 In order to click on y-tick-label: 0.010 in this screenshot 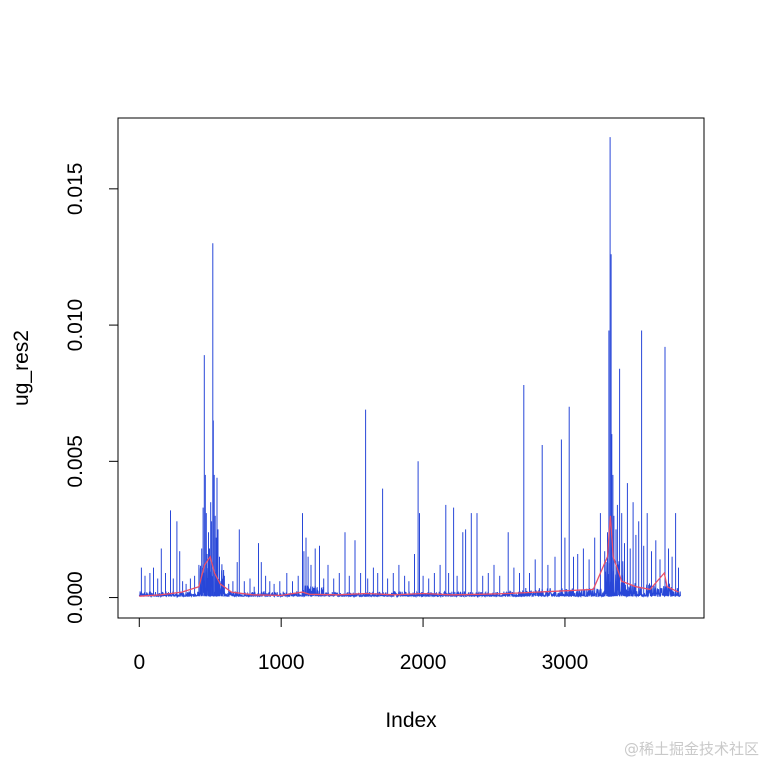, I will do `click(75, 325)`.